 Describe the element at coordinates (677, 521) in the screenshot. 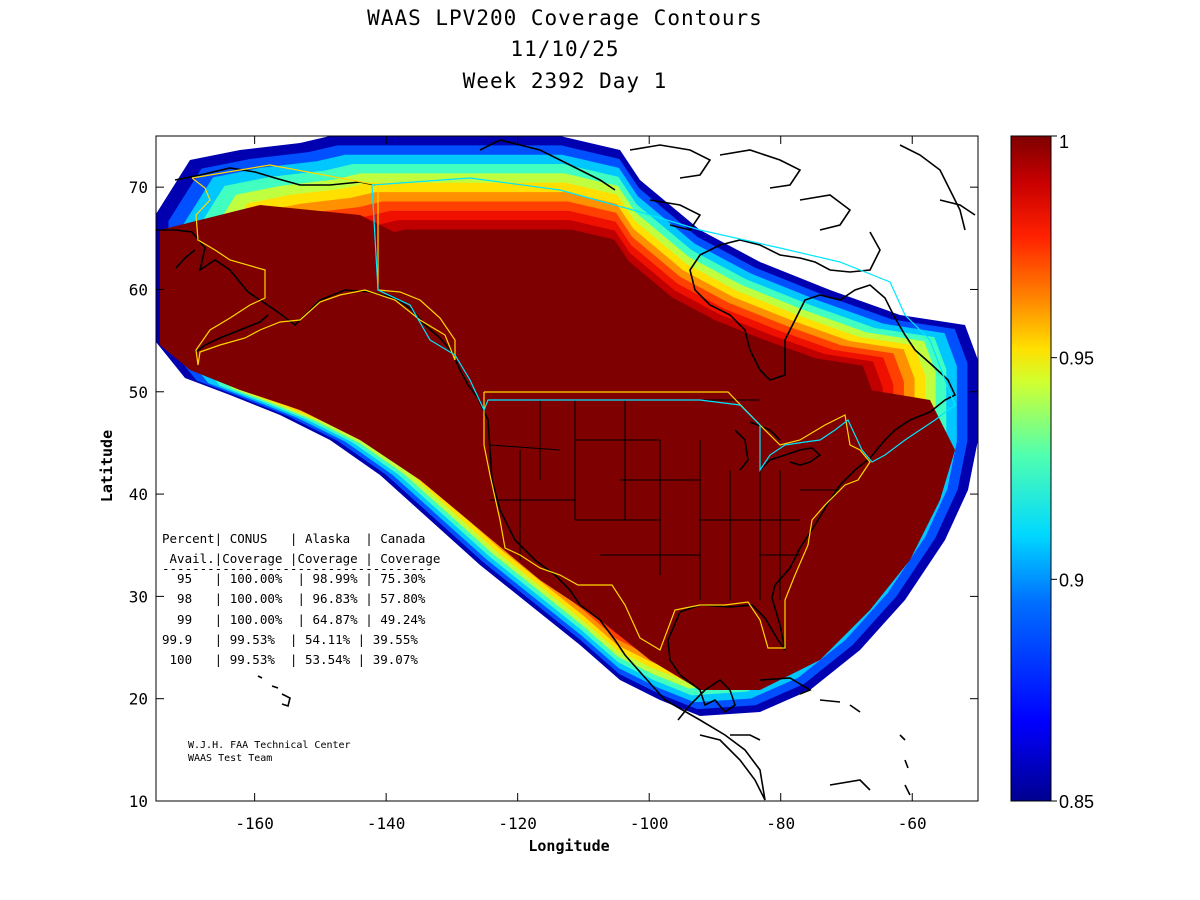

I see `conus-outline` at that location.